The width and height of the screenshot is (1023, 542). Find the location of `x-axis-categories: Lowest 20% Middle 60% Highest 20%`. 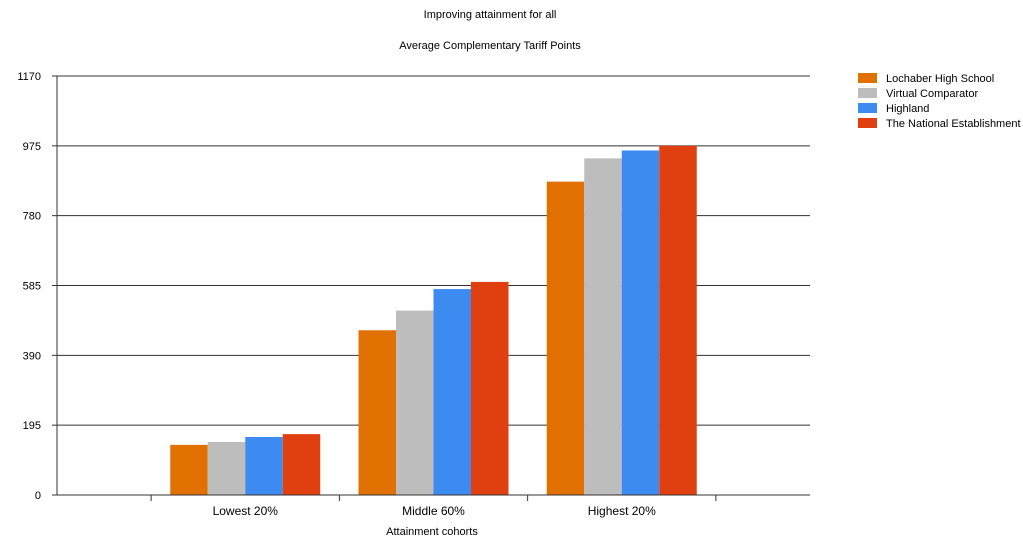

x-axis-categories: Lowest 20% Middle 60% Highest 20% is located at coordinates (433, 506).